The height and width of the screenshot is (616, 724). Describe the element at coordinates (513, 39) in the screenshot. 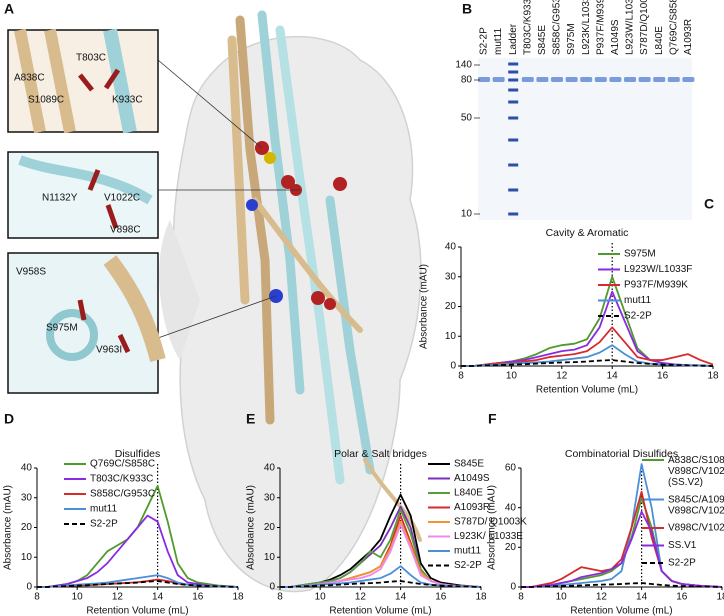

I see `lane-label: Ladder` at that location.